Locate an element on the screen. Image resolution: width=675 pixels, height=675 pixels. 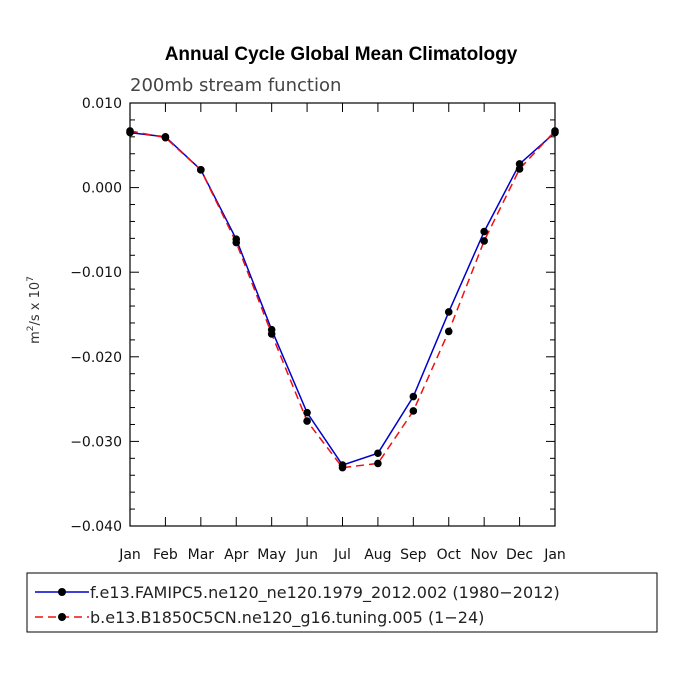
legend-box is located at coordinates (342, 602).